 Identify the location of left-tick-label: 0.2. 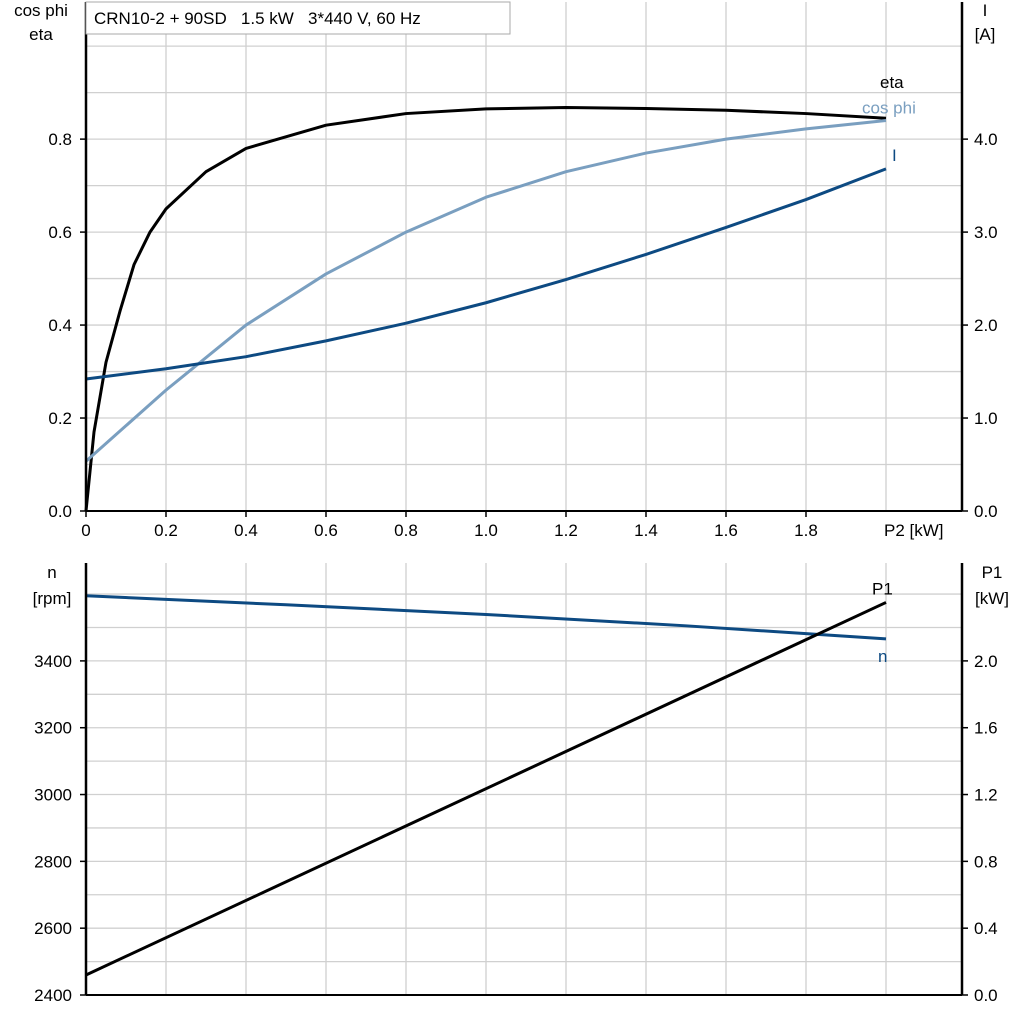
(60, 418).